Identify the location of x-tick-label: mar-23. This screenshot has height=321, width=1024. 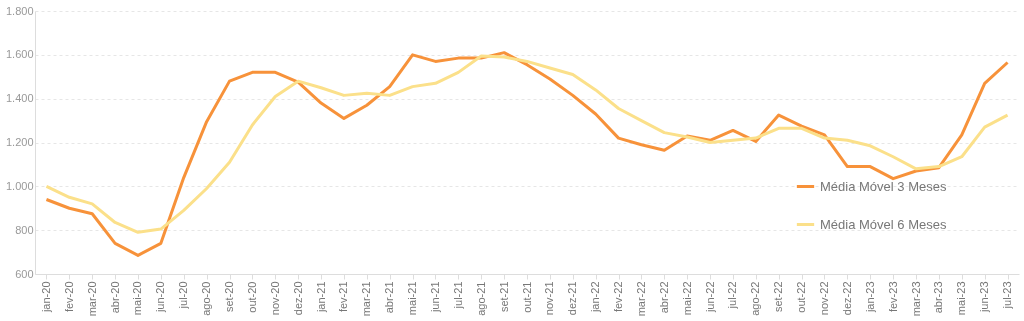
(915, 299).